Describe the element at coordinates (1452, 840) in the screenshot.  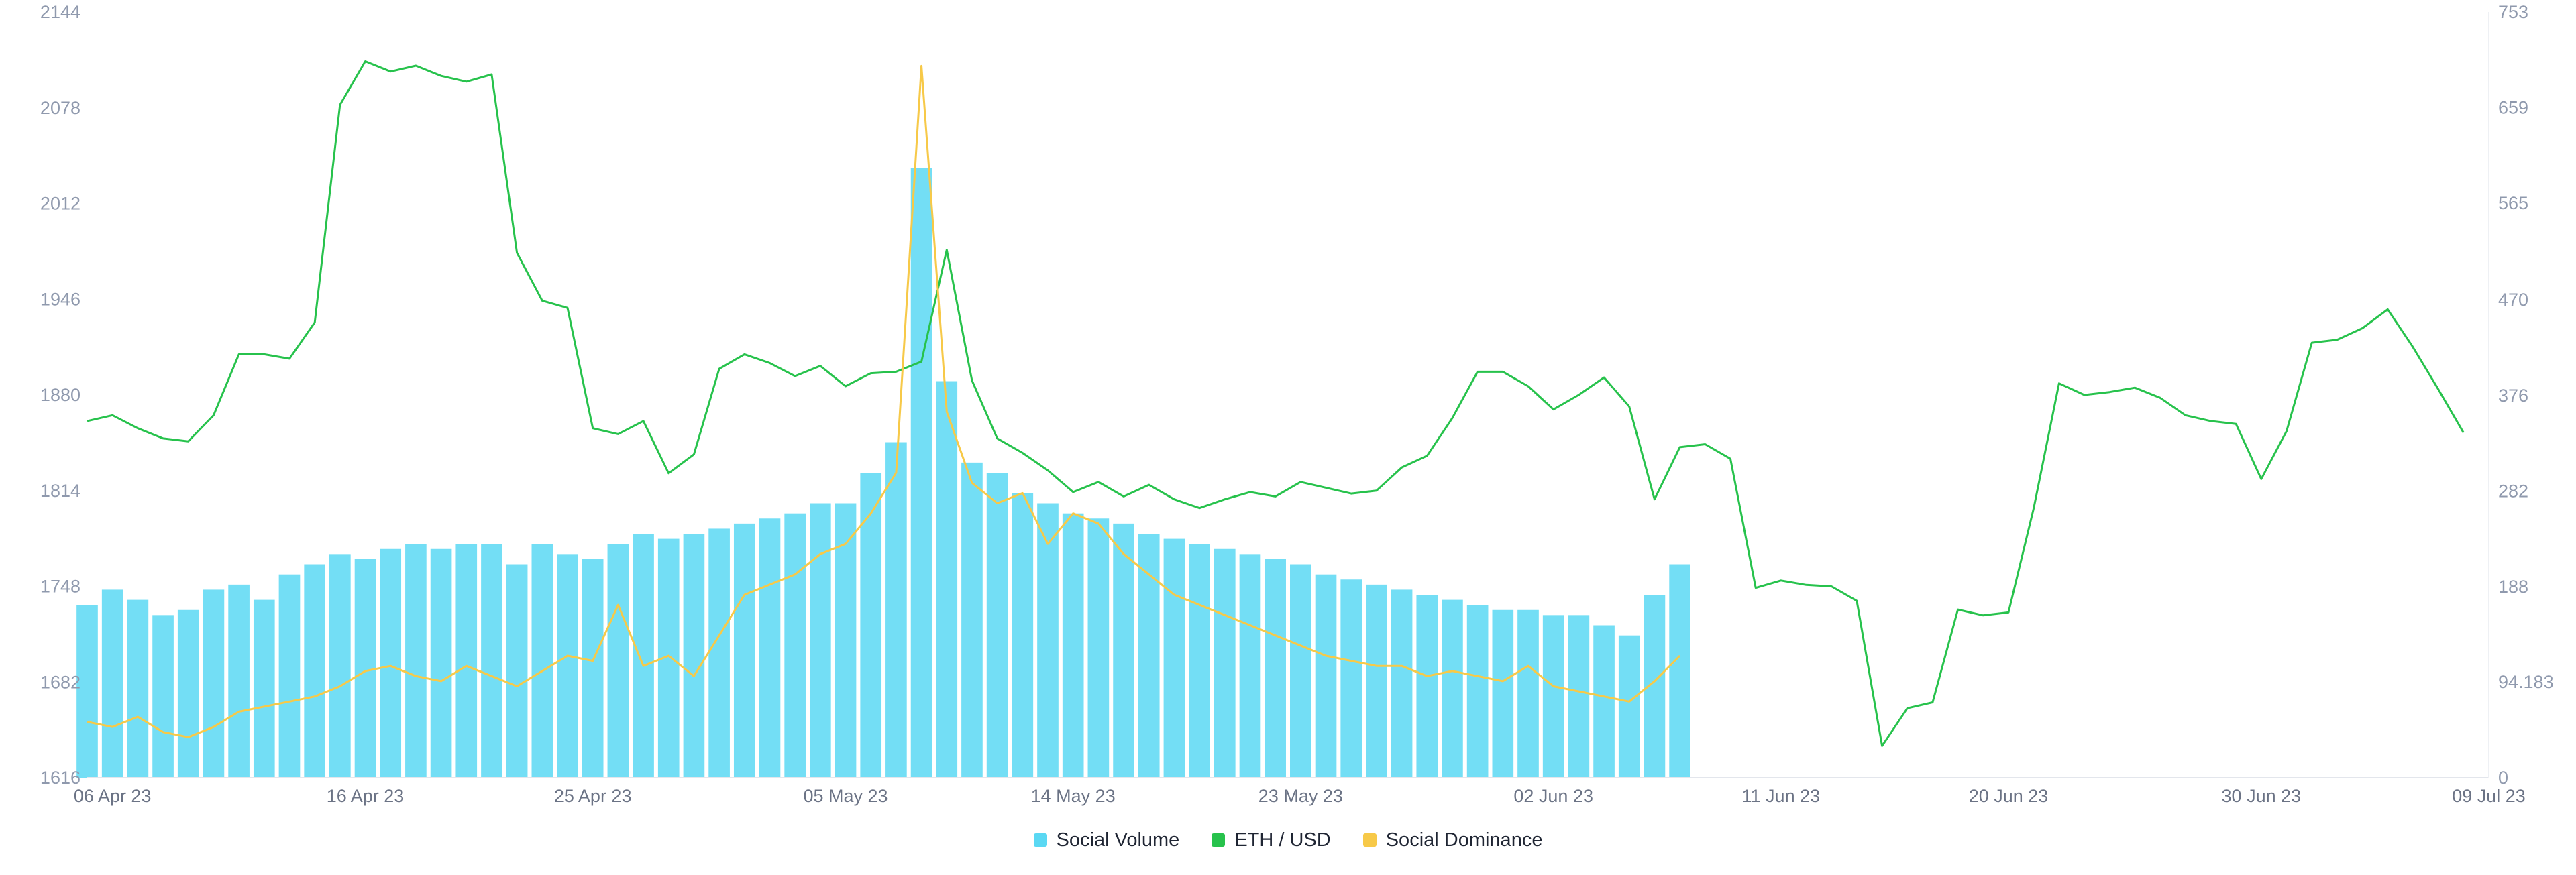
I see `legend-item-social-dominance: Social Dominance` at that location.